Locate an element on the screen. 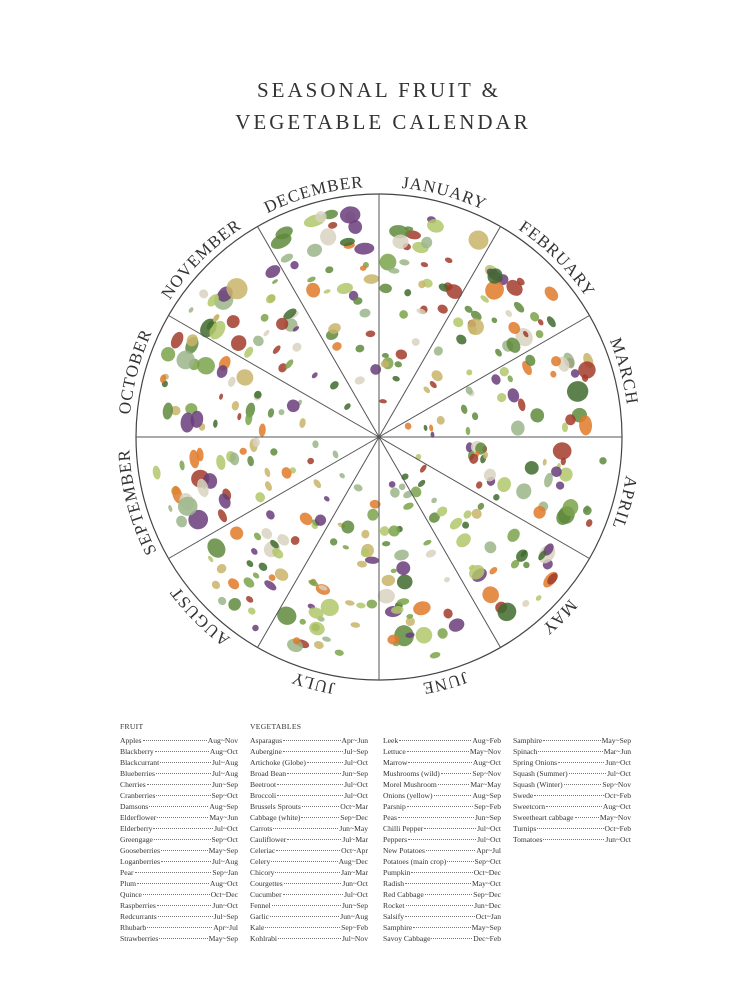 The image size is (750, 1000). item-season: May~Sep is located at coordinates (486, 927).